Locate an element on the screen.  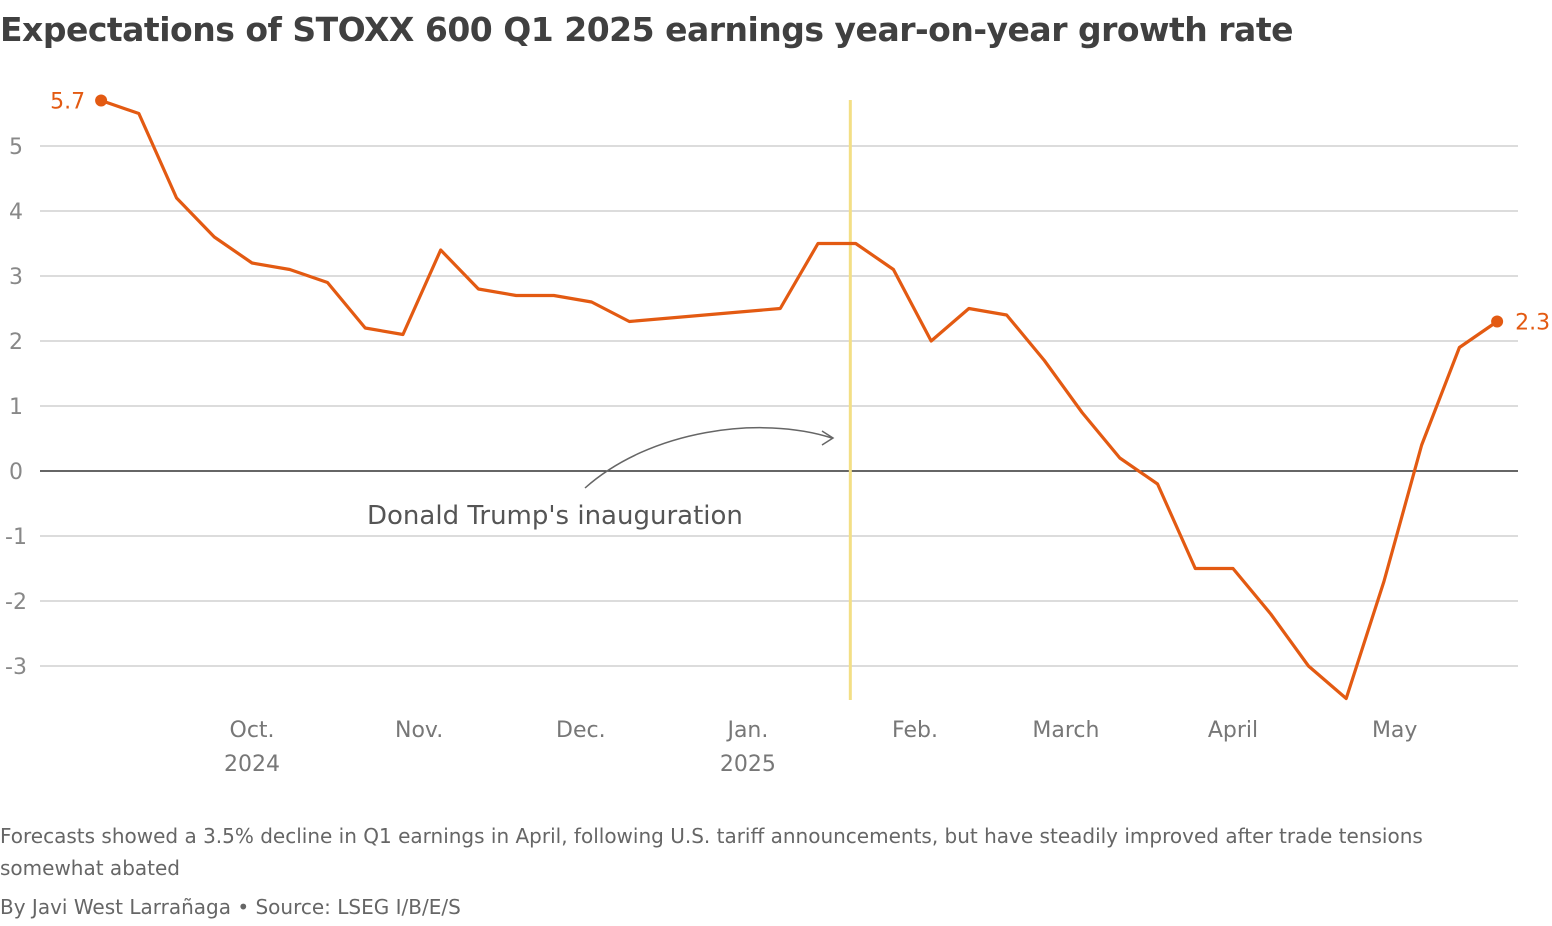
y-tick-label: -3 is located at coordinates (16, 667).